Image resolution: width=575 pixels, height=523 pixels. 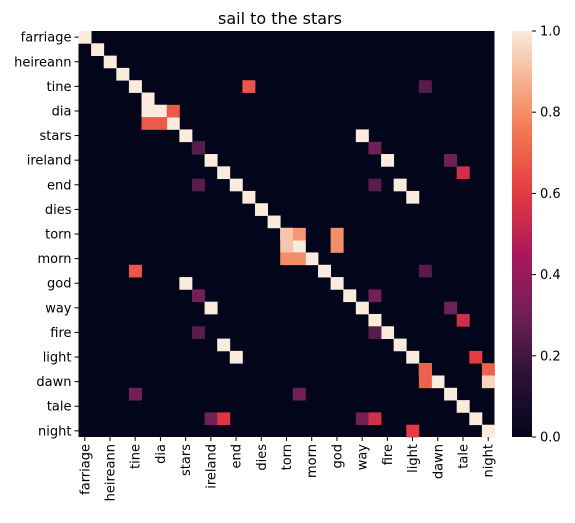 What do you see at coordinates (85, 469) in the screenshot?
I see `x-tick-label: farriage` at bounding box center [85, 469].